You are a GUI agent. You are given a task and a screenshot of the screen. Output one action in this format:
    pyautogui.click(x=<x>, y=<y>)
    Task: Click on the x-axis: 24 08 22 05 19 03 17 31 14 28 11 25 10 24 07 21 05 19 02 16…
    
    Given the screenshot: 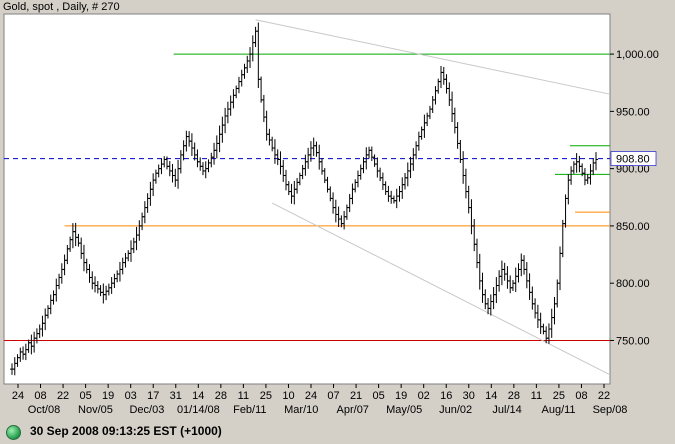 What is the action you would take?
    pyautogui.click(x=320, y=400)
    